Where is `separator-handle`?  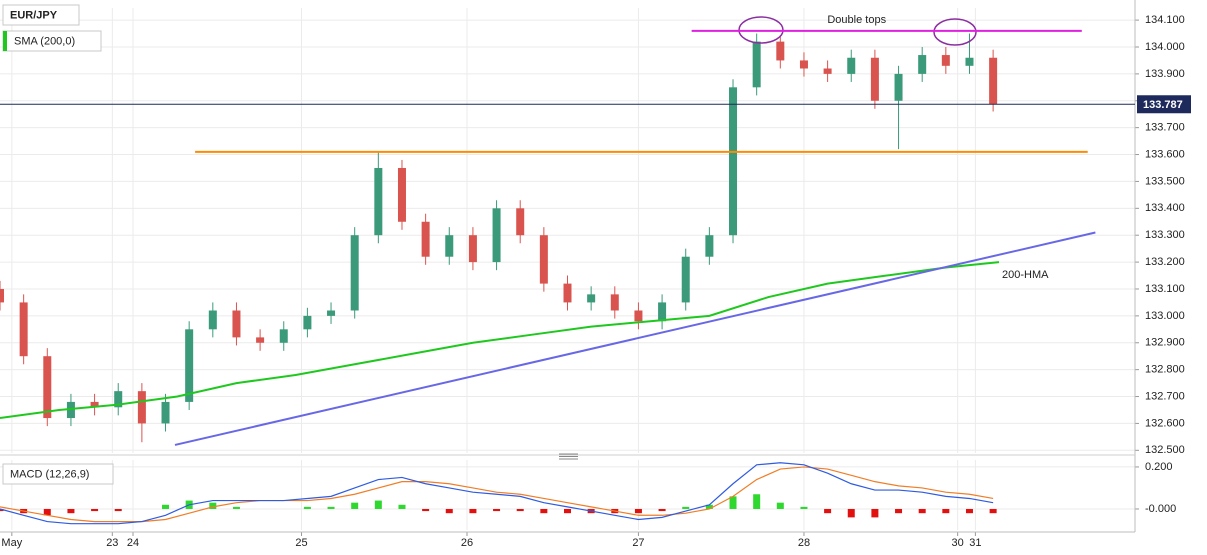
separator-handle is located at coordinates (568, 456).